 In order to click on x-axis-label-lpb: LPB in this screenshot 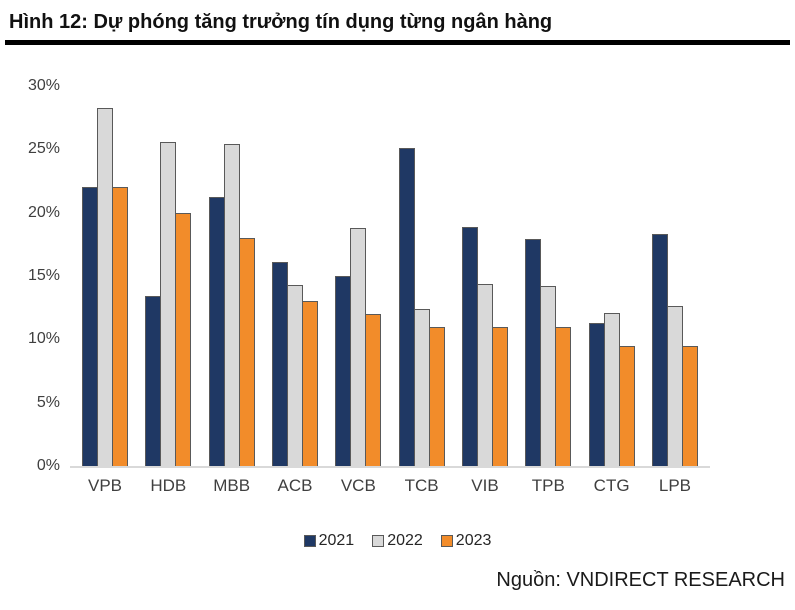, I will do `click(675, 485)`.